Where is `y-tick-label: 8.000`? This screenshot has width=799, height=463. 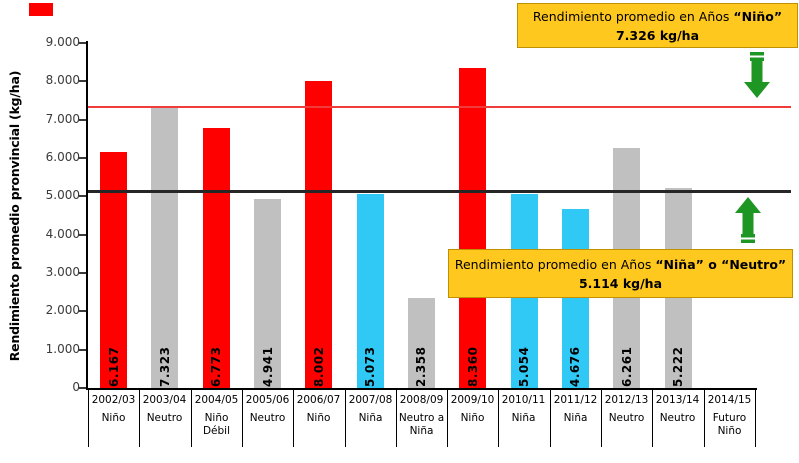
y-tick-label: 8.000 is located at coordinates (62, 80).